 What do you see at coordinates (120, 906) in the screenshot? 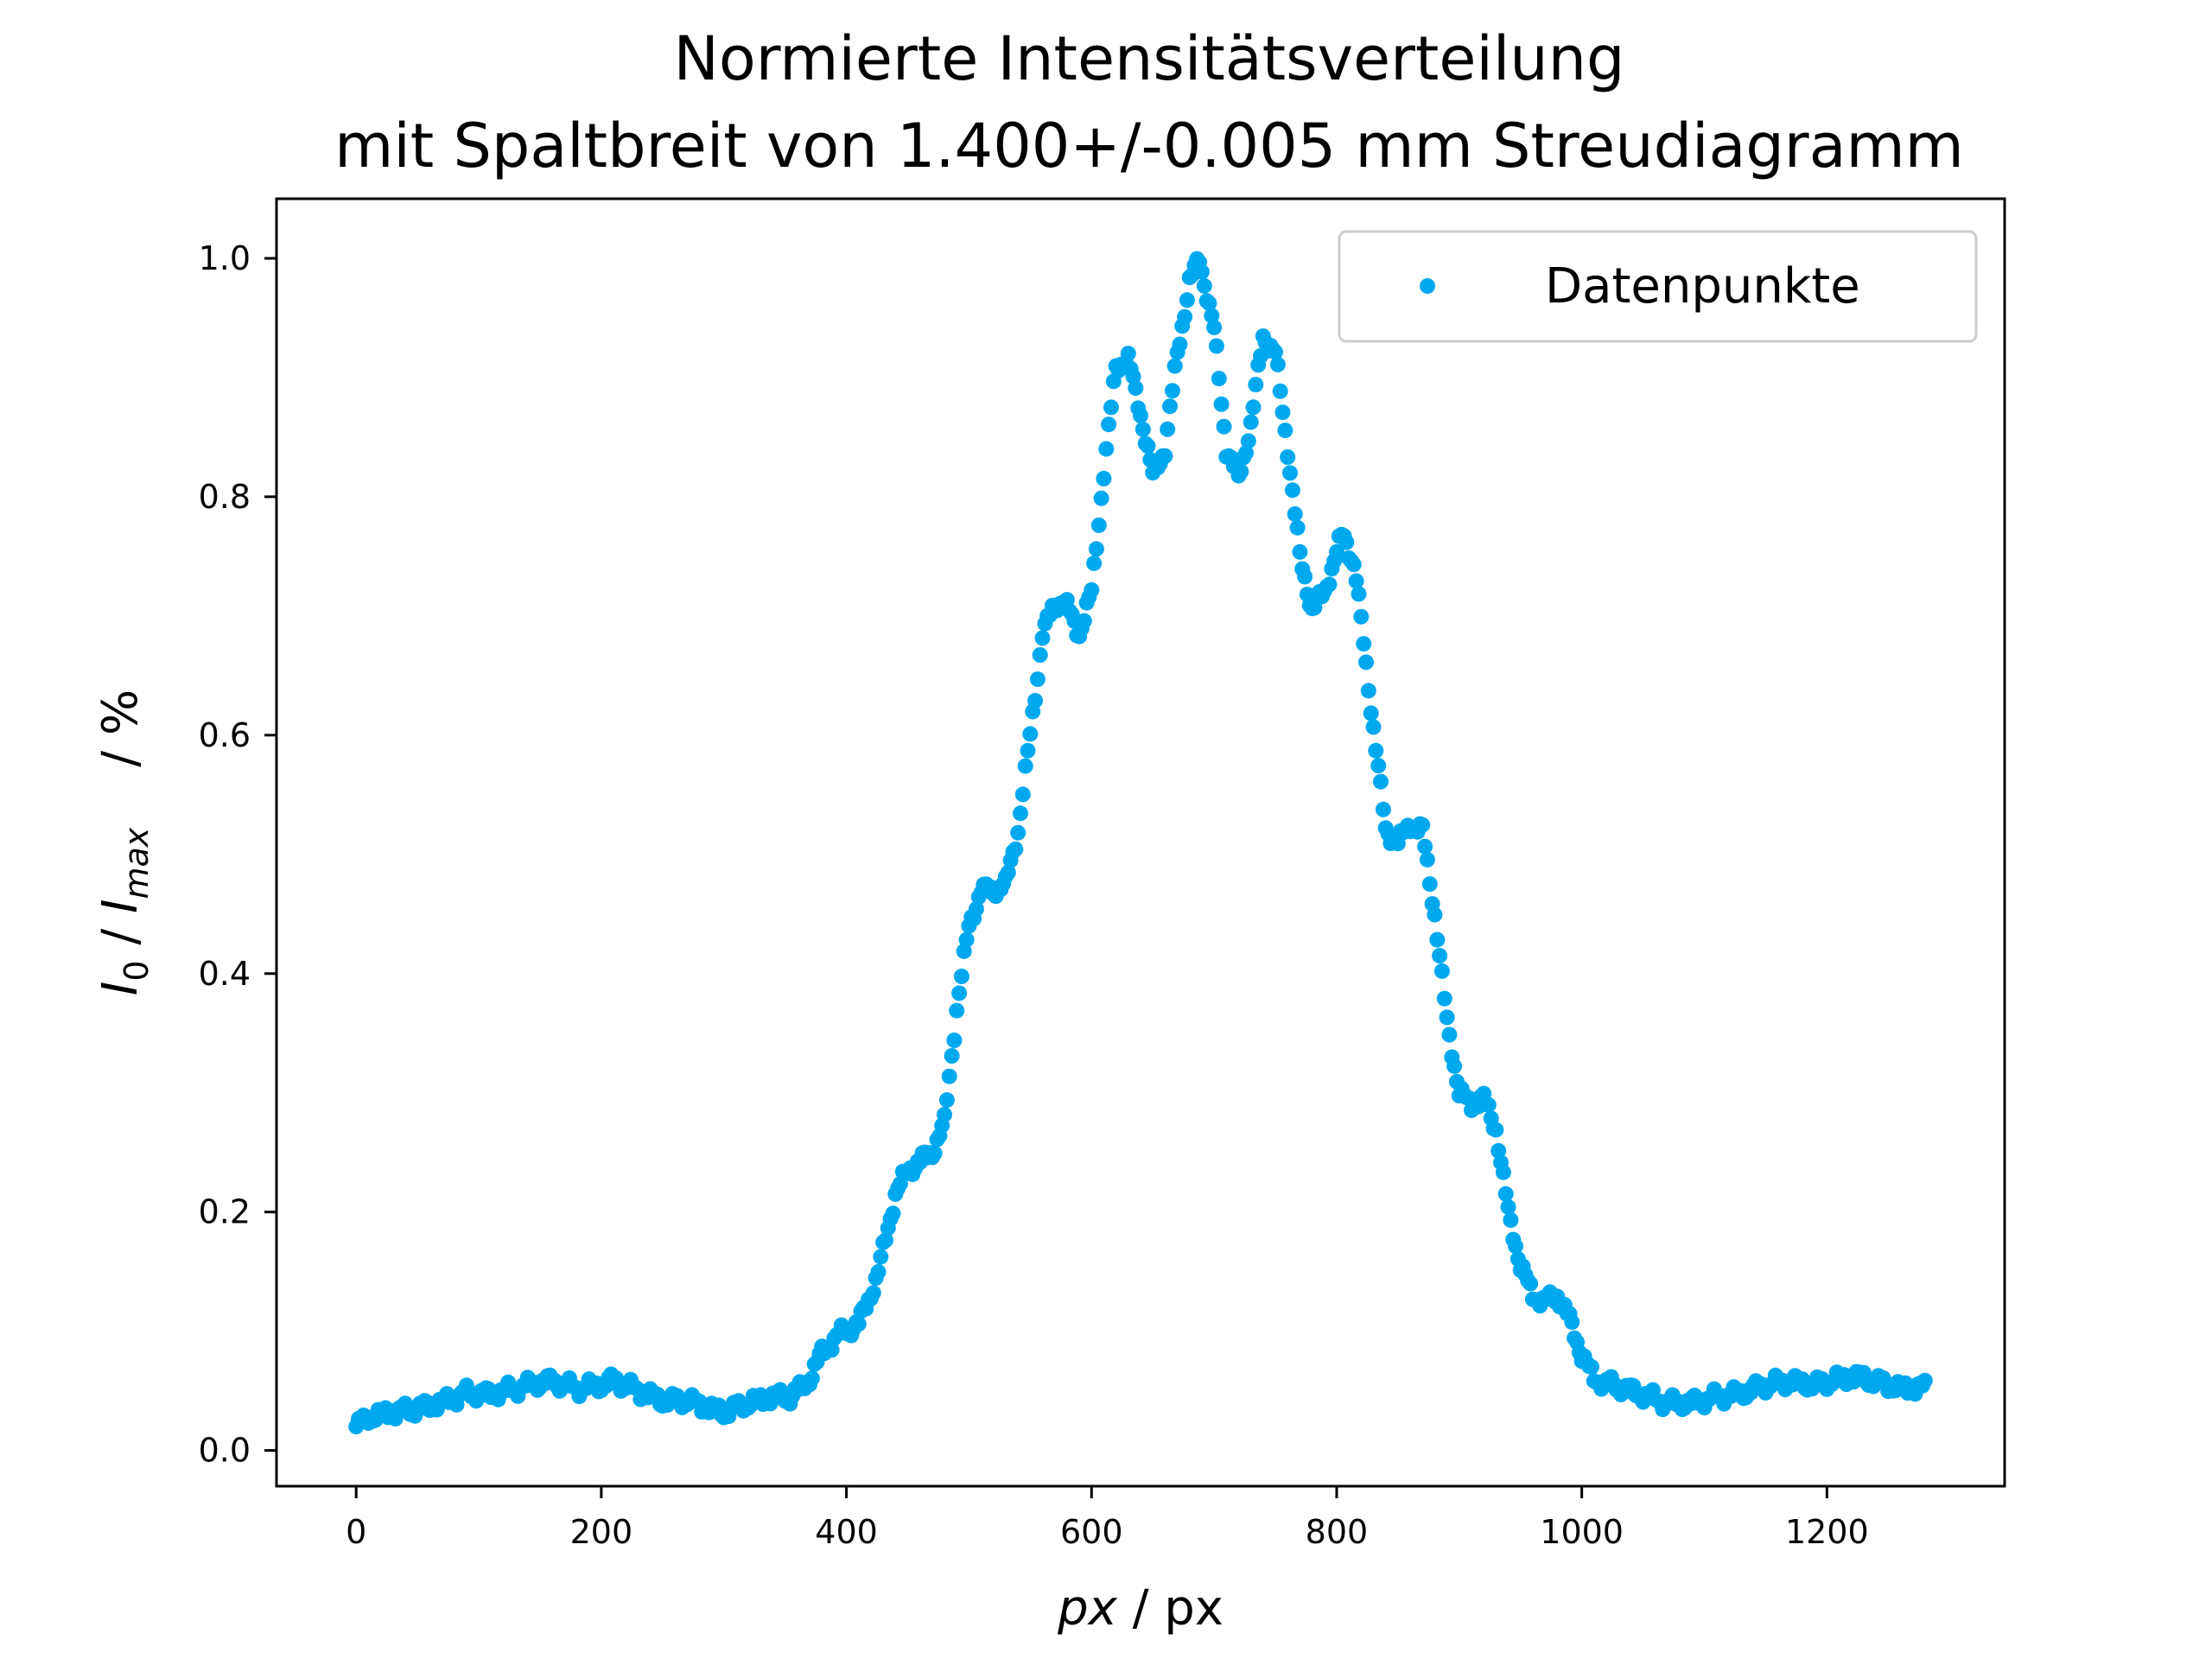
I see `y-axis-label-imax: I` at bounding box center [120, 906].